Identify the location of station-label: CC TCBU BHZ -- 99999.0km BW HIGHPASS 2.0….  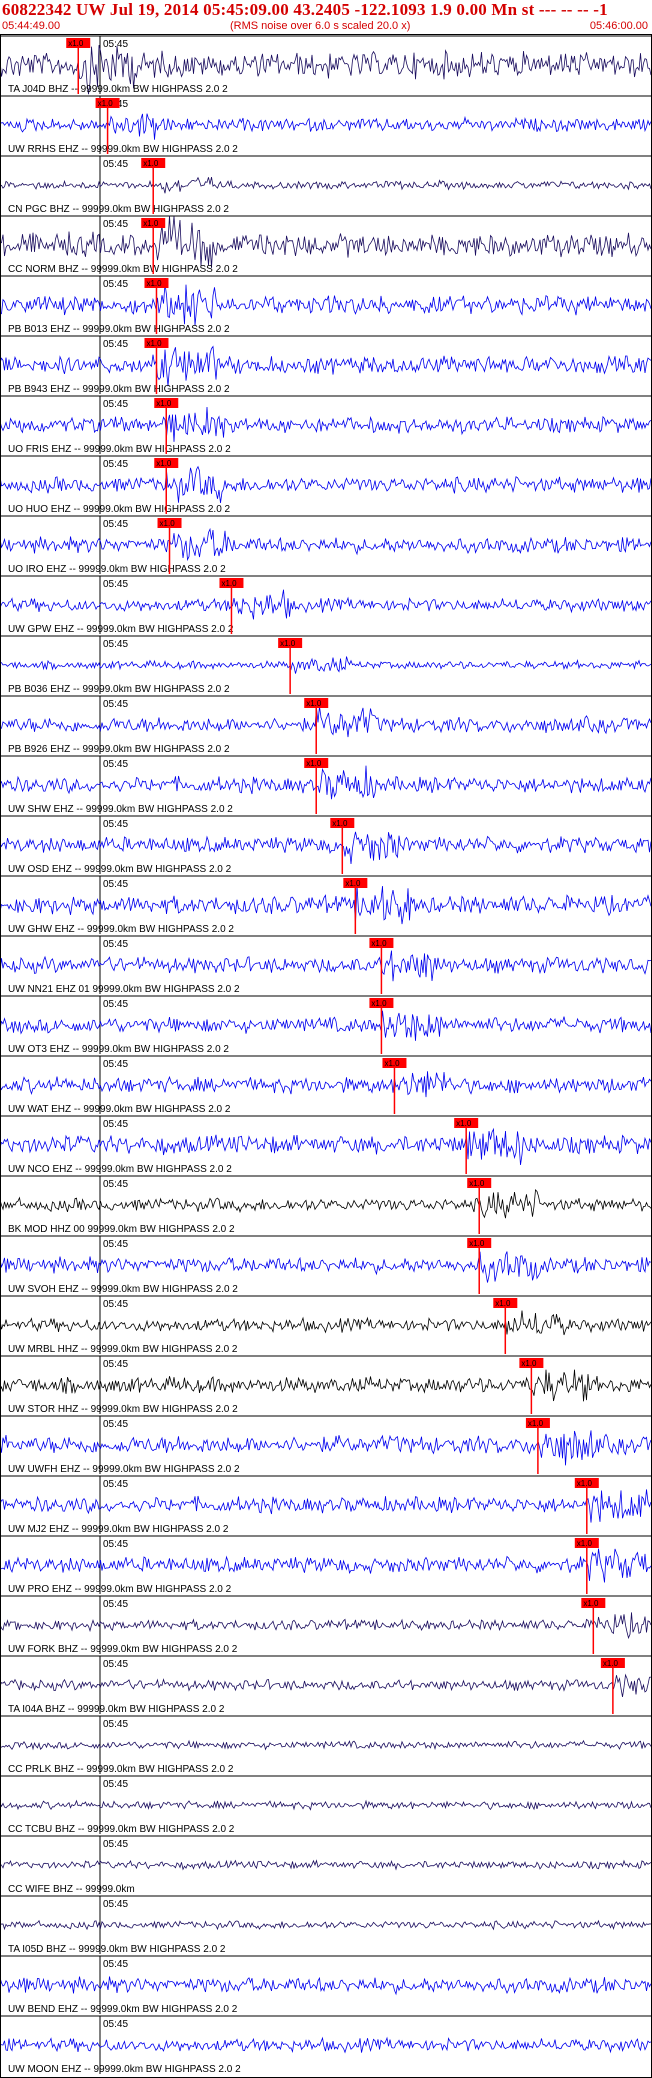
(121, 1829).